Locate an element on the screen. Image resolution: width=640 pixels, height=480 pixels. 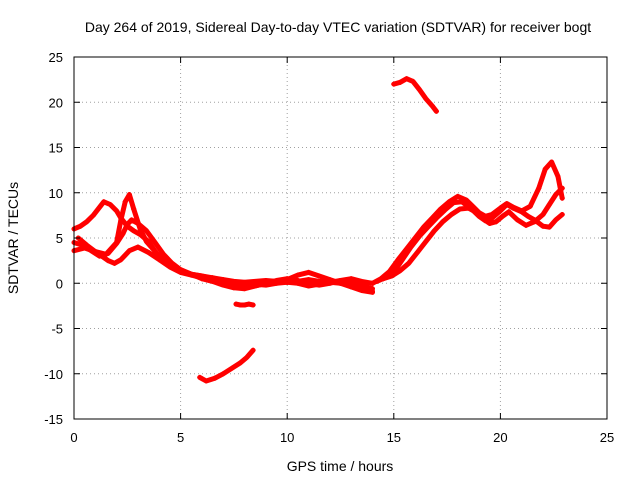
x-axis-label: GPS time / hours is located at coordinates (340, 466).